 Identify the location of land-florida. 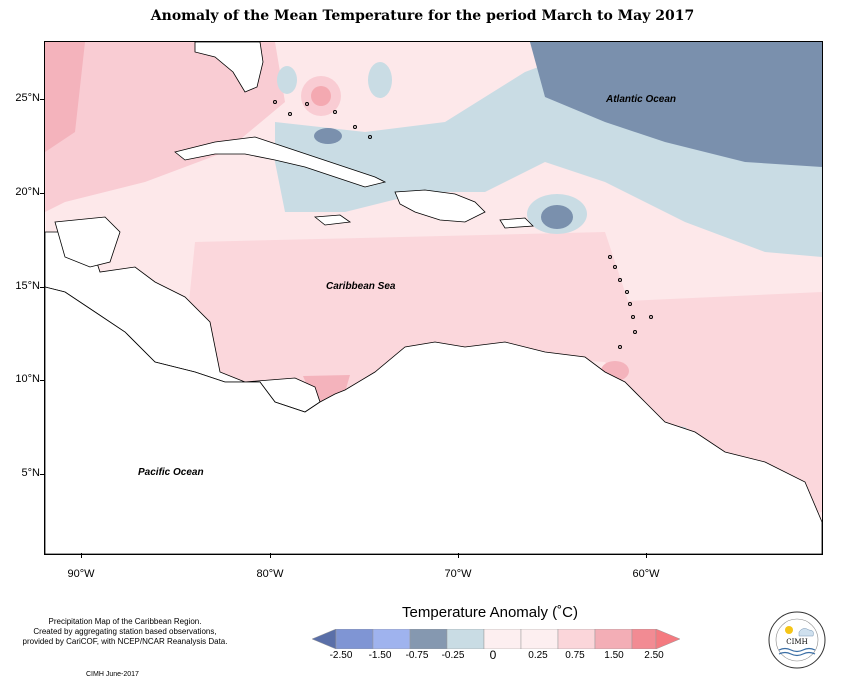
(229, 67).